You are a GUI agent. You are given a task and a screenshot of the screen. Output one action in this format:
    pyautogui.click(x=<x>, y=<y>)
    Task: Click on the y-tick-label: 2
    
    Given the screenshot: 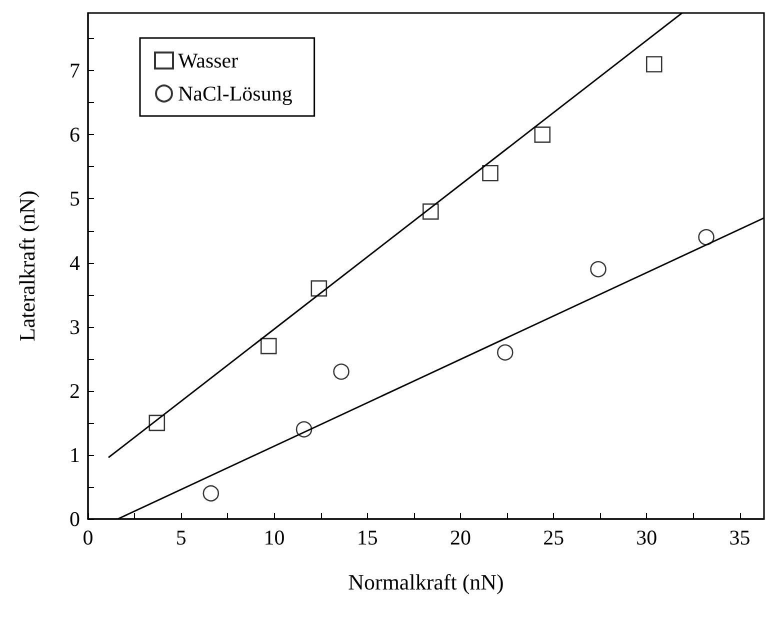 What is the action you would take?
    pyautogui.click(x=75, y=390)
    